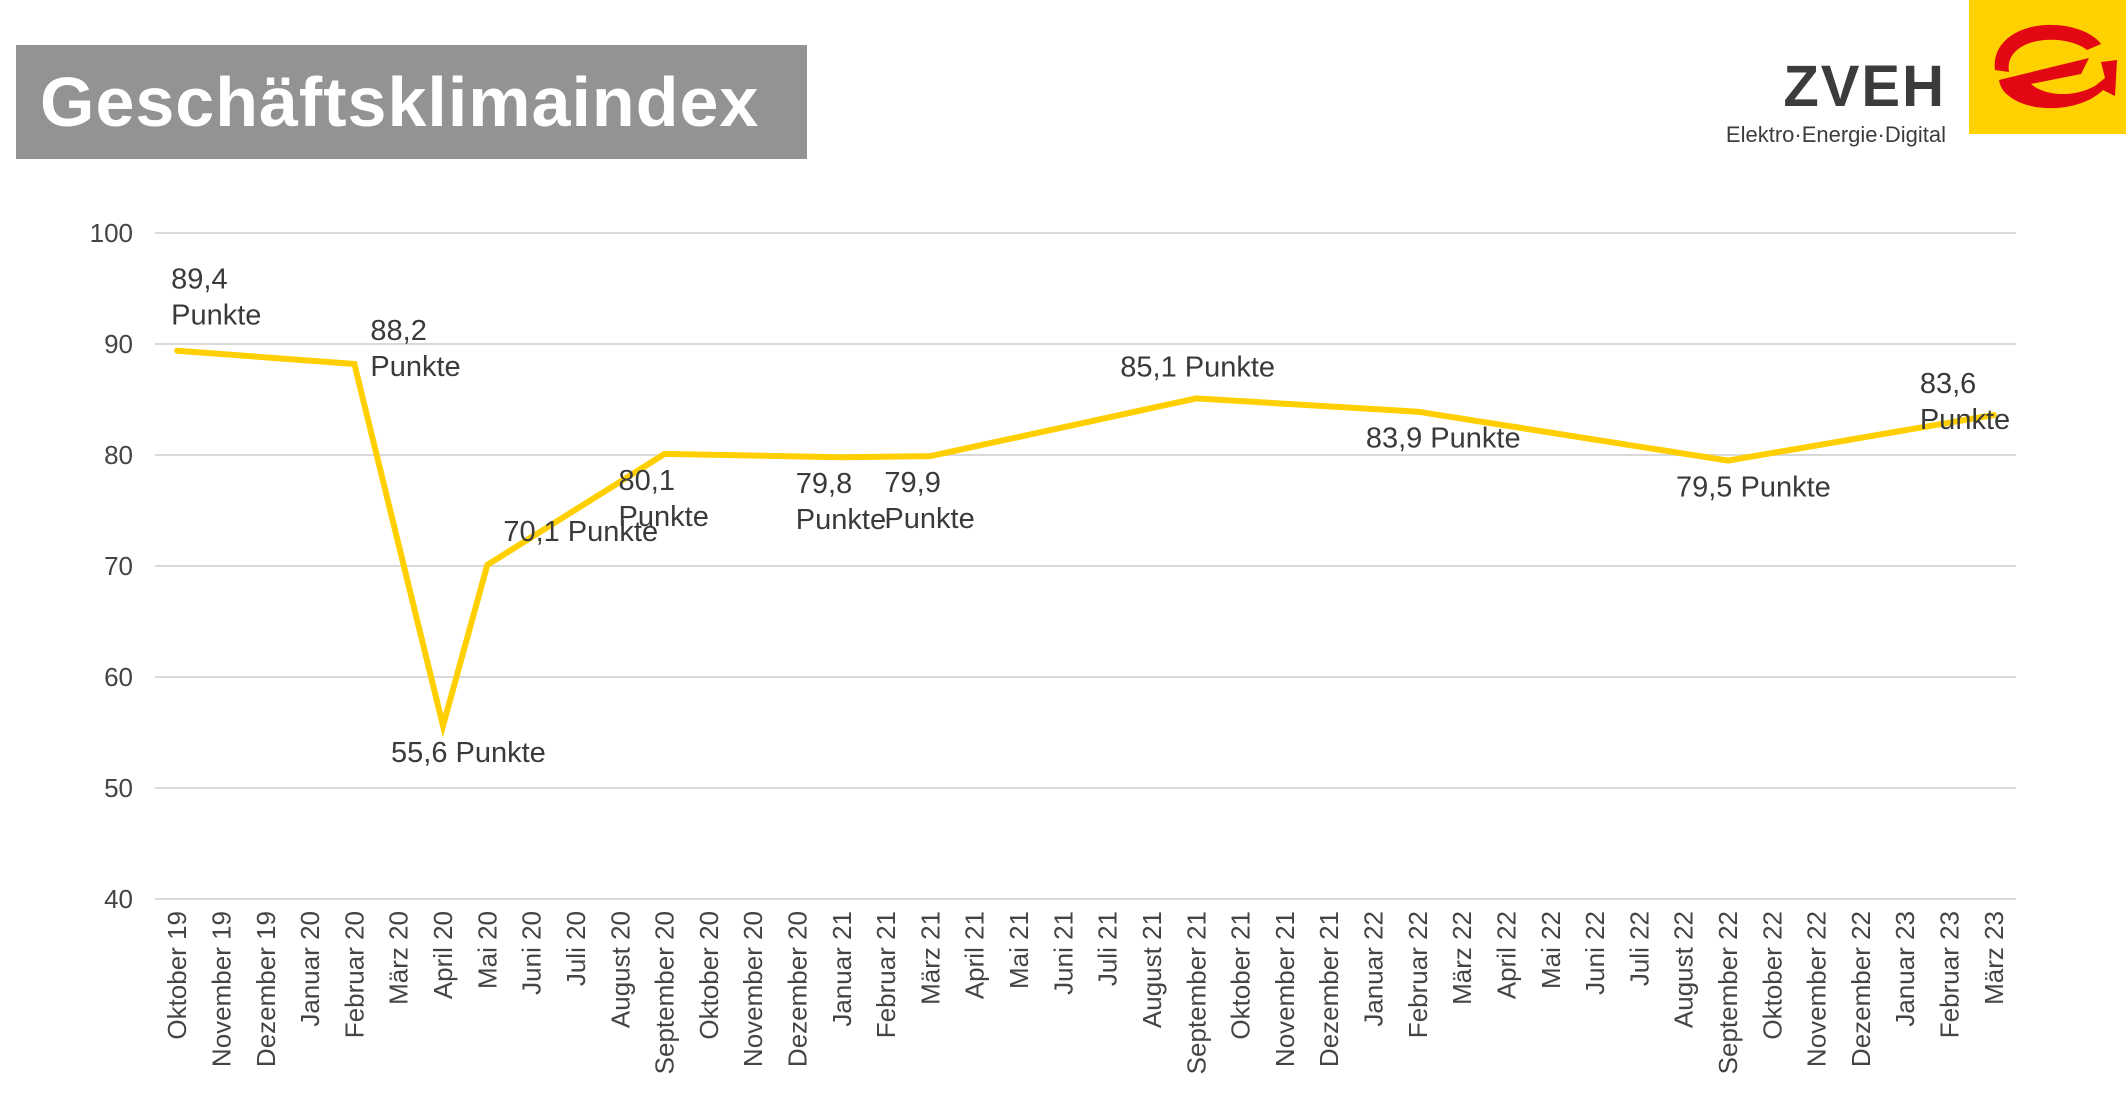 This screenshot has width=2126, height=1113. I want to click on x-tick-label: Mai 22, so click(1551, 950).